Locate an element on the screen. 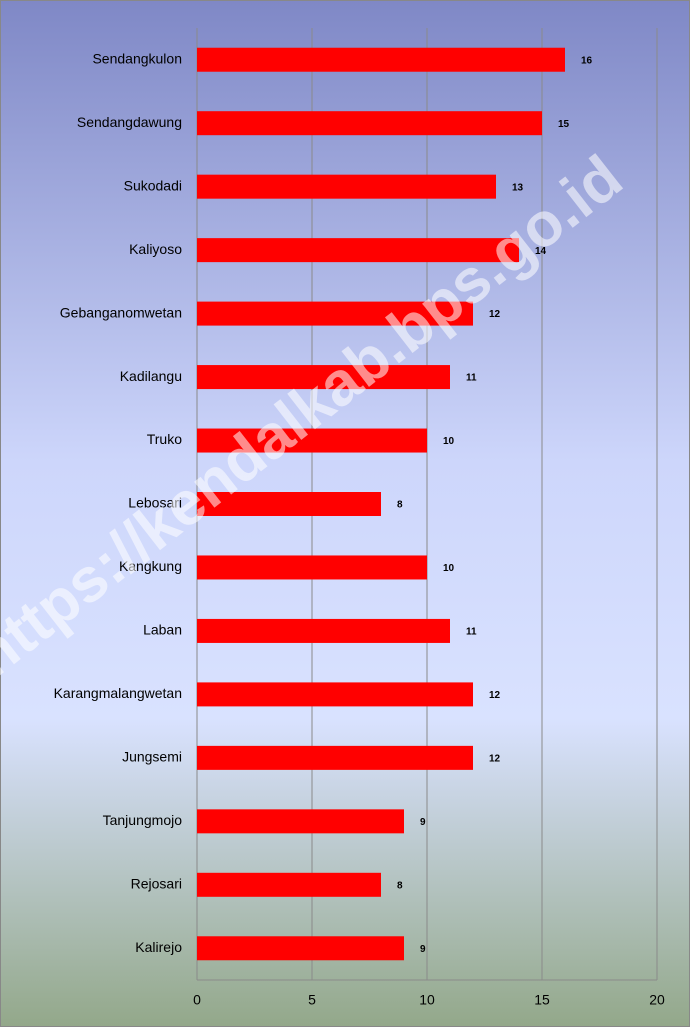 The image size is (690, 1027). y-tick-label: Sendangdawung is located at coordinates (129, 122).